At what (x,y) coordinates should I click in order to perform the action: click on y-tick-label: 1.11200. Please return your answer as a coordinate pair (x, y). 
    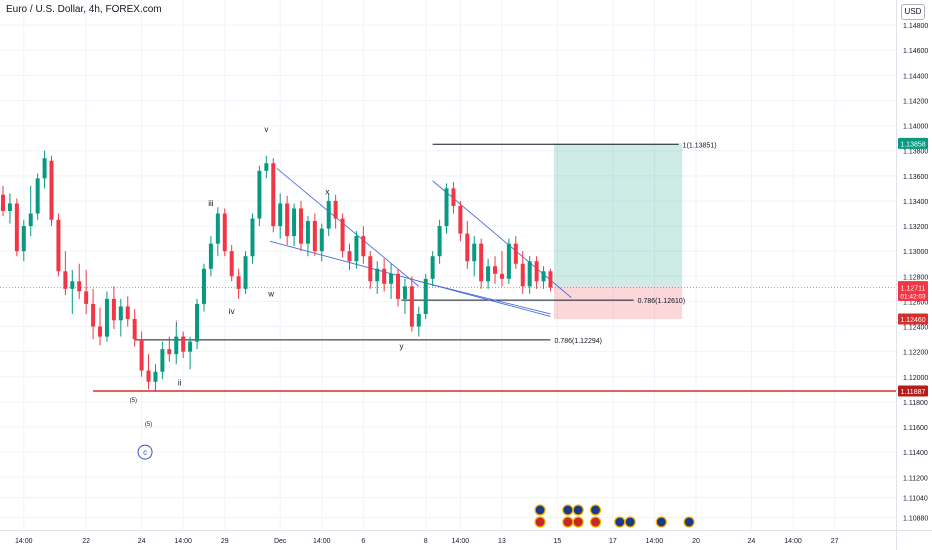
    Looking at the image, I should click on (915, 478).